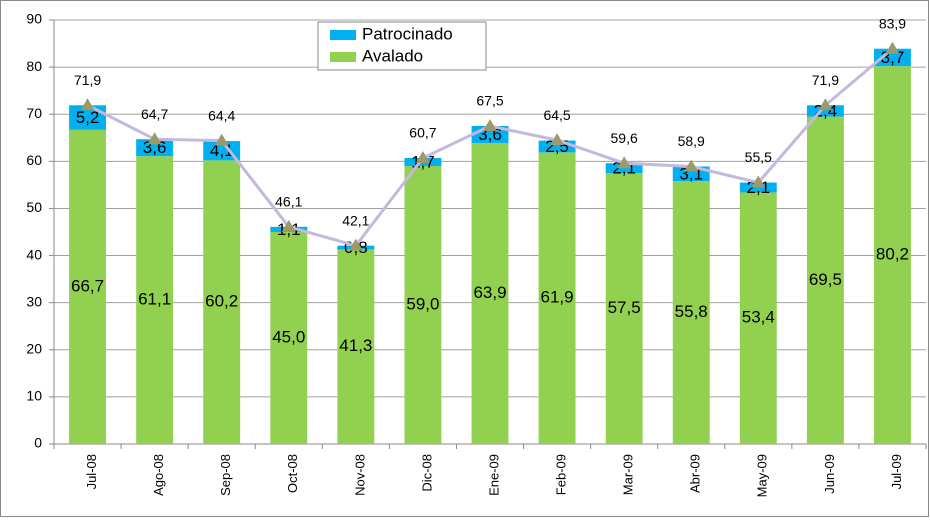 The height and width of the screenshot is (523, 930). What do you see at coordinates (561, 474) in the screenshot?
I see `x-tick-label: Feb-09` at bounding box center [561, 474].